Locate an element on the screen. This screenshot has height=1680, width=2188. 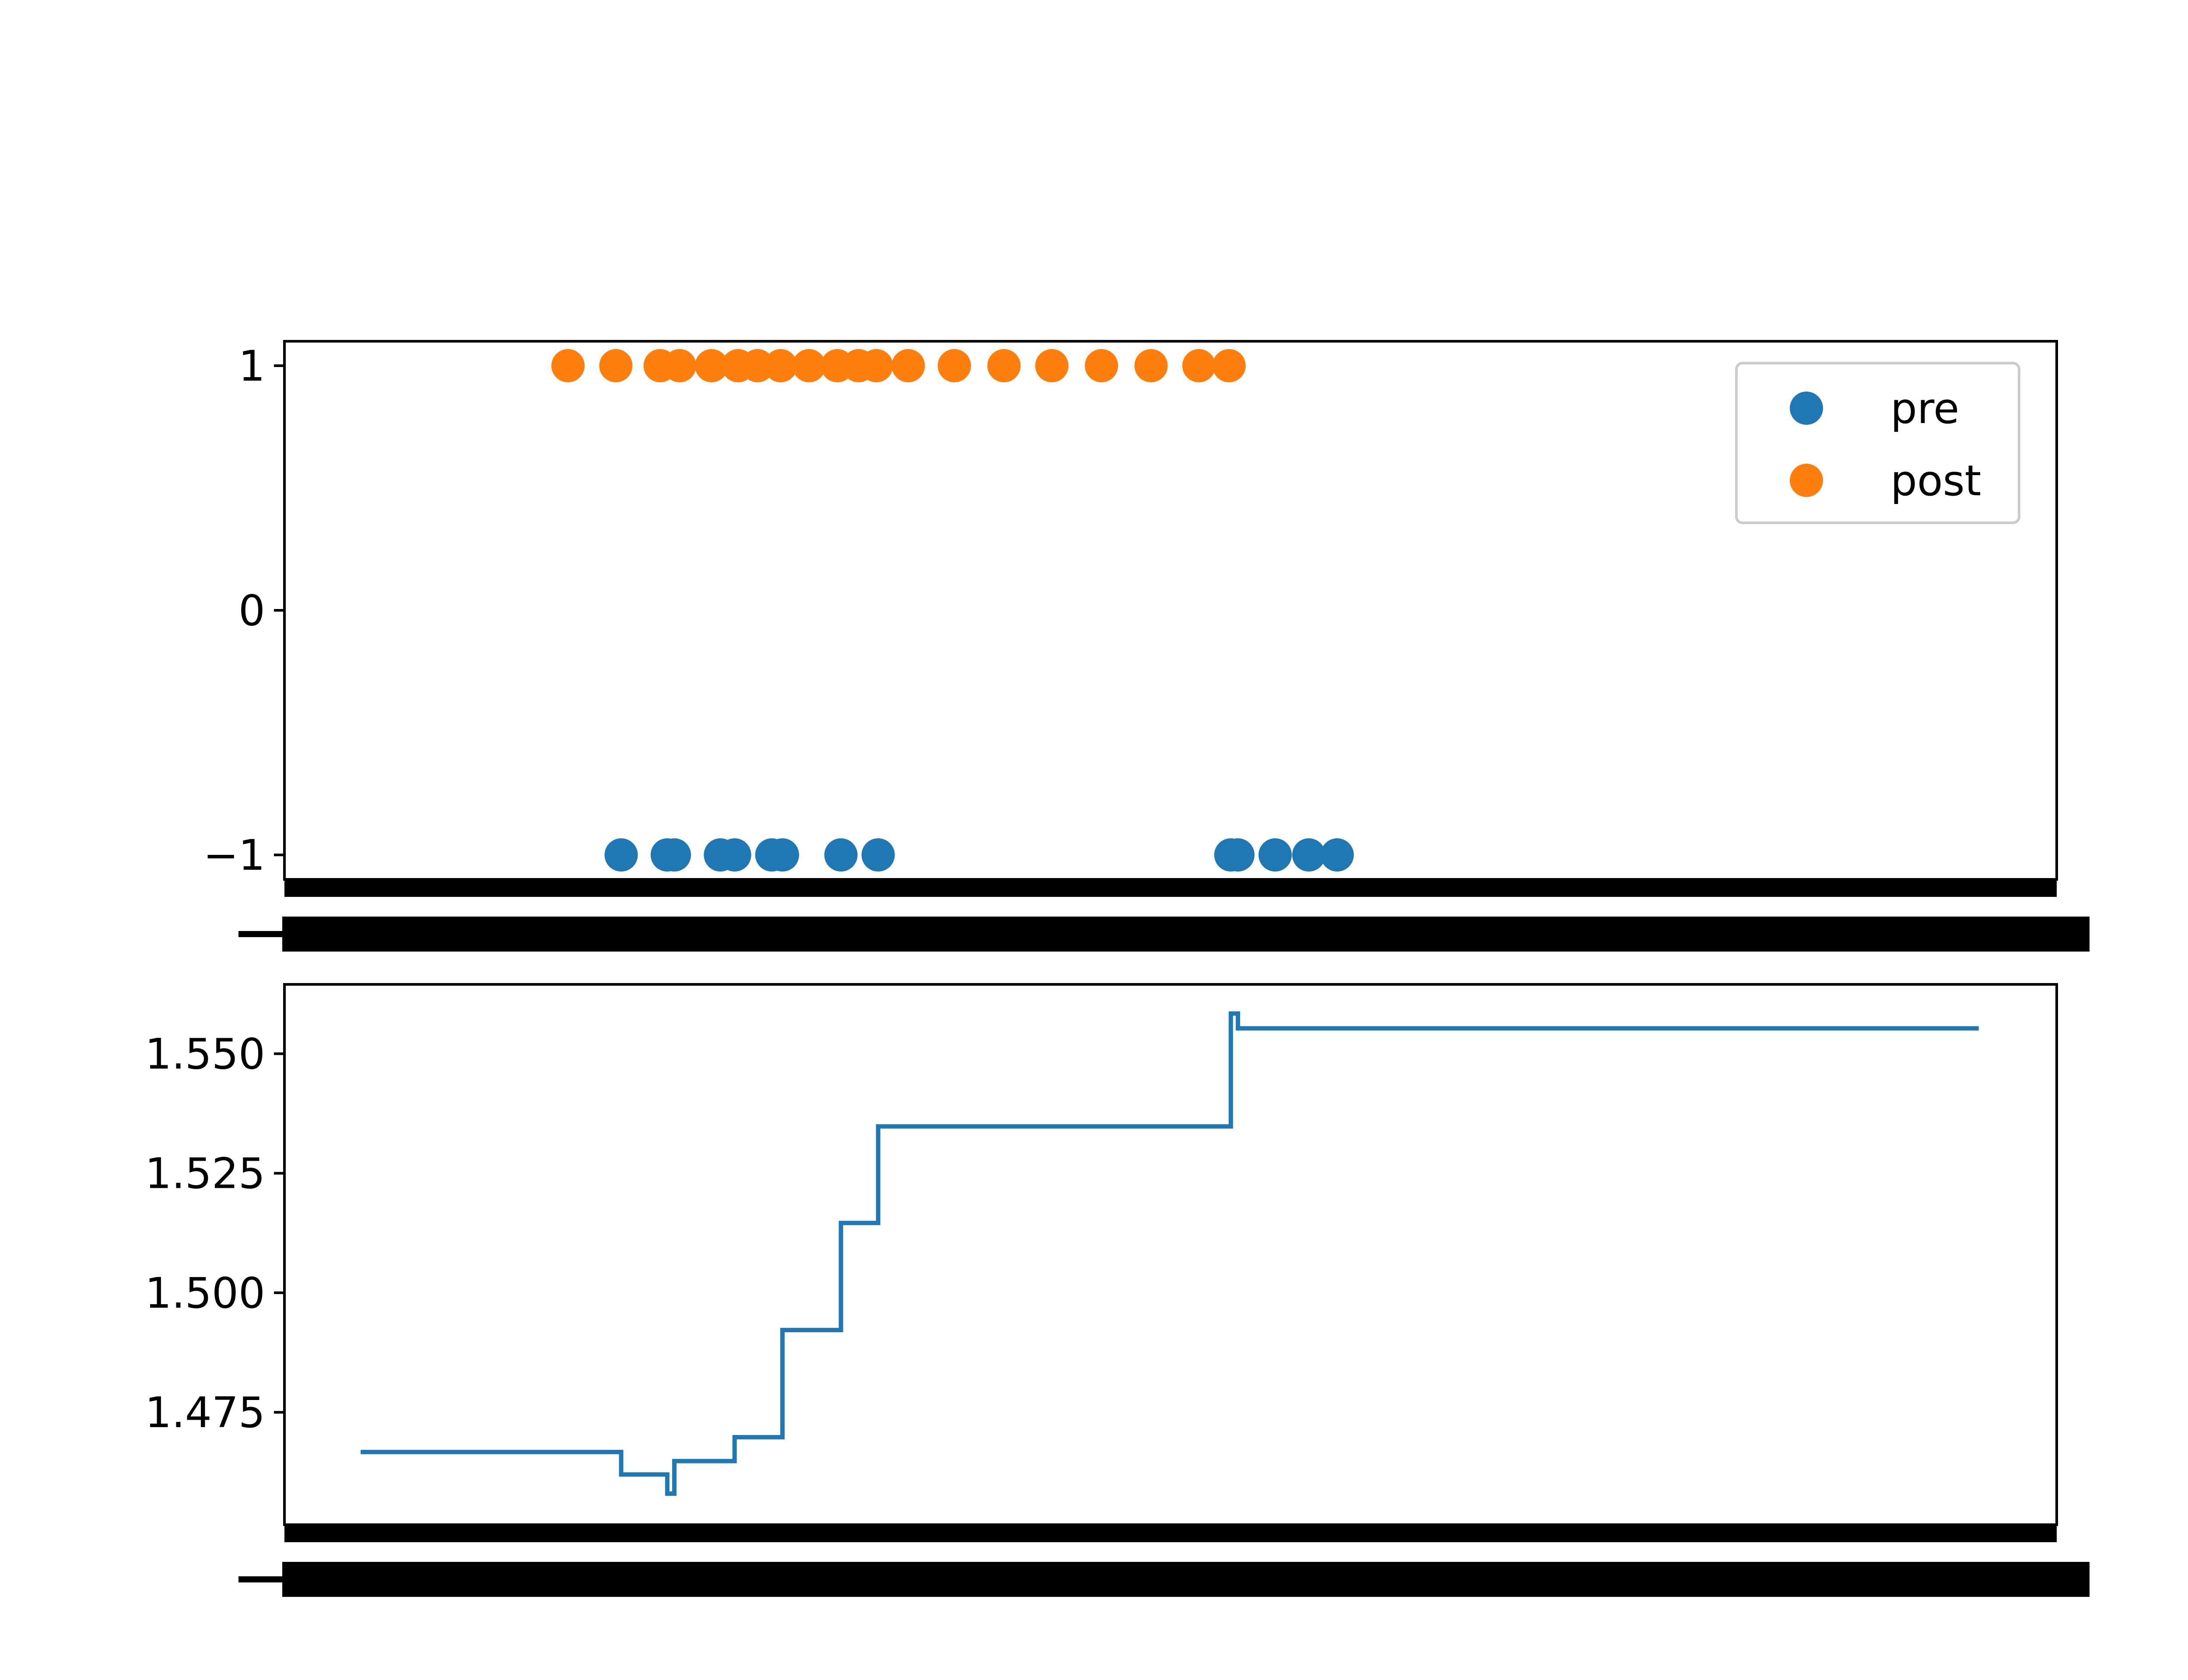
legend-marker-pre is located at coordinates (1807, 408).